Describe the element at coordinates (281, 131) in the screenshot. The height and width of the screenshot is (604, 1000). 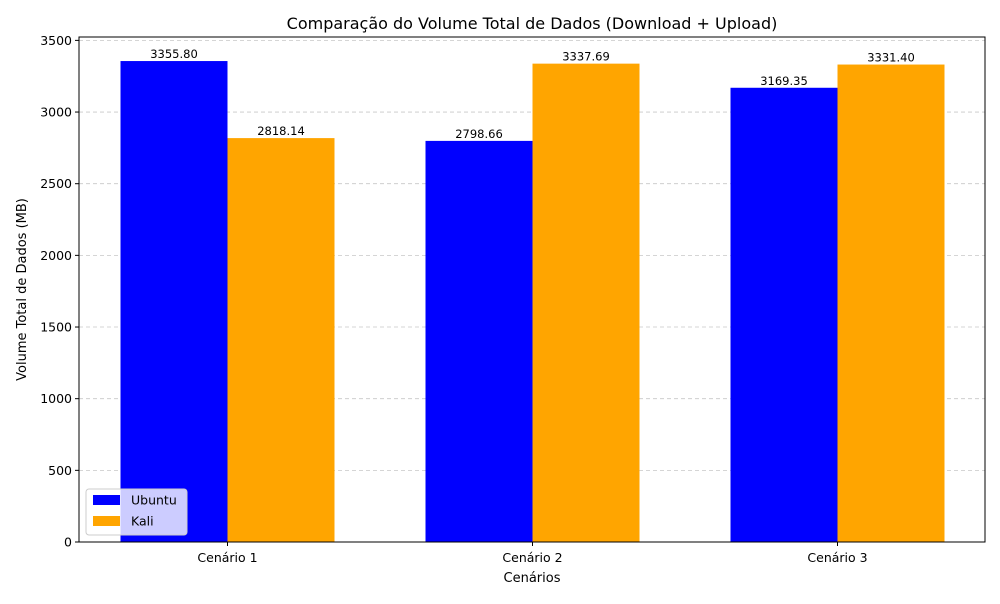
I see `bar-value-label: 2818.14` at that location.